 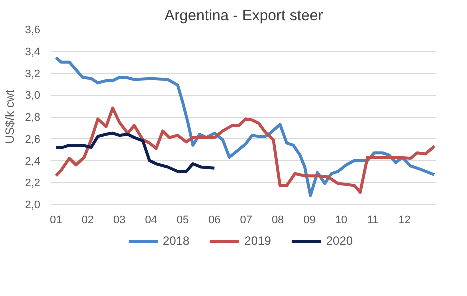 What do you see at coordinates (33, 184) in the screenshot?
I see `y-tick-label: 2,2` at bounding box center [33, 184].